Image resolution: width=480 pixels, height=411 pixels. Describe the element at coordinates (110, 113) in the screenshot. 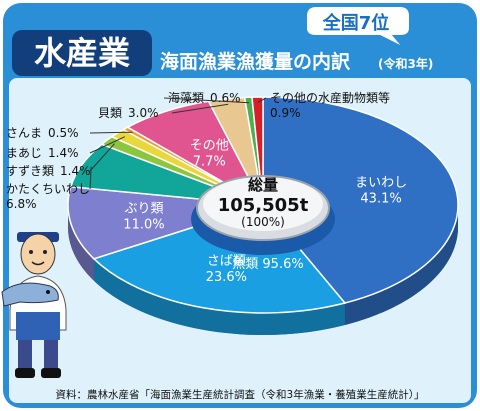

I see `slice-name-9: 貝類` at that location.